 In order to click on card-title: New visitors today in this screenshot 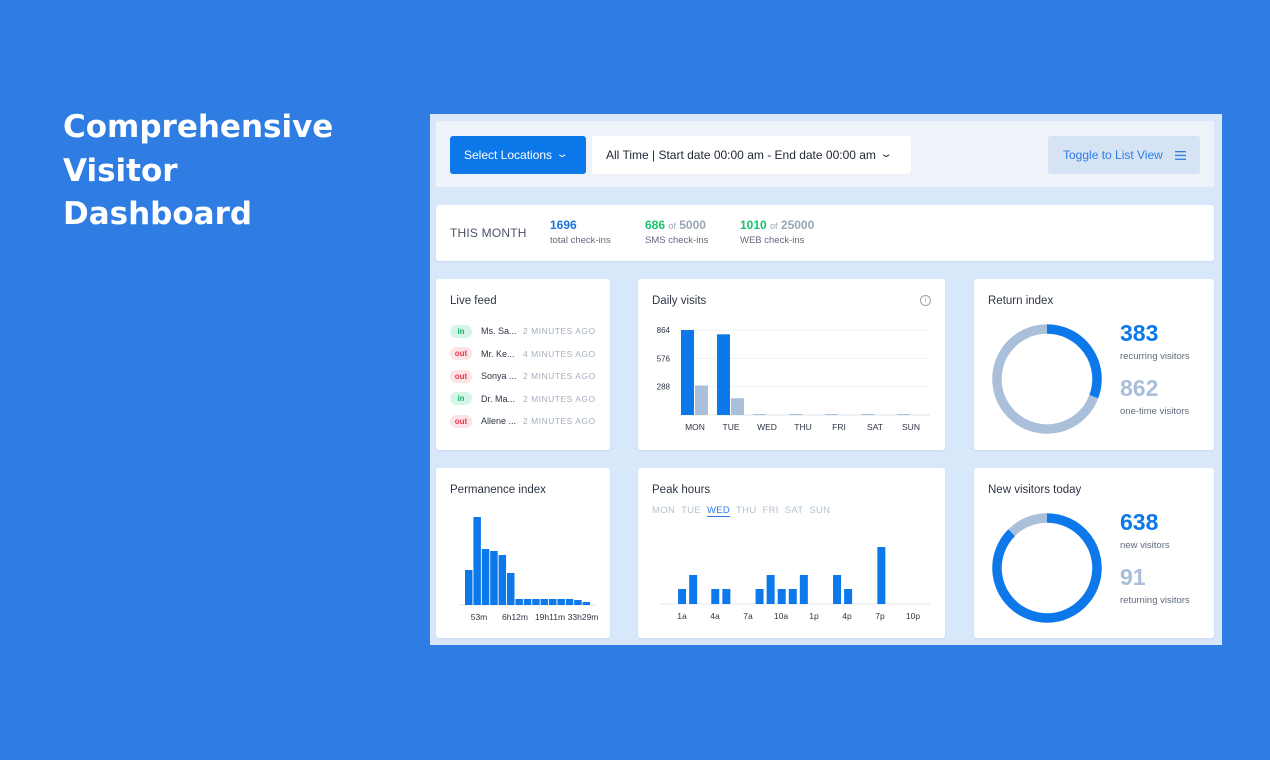, I will do `click(1035, 490)`.